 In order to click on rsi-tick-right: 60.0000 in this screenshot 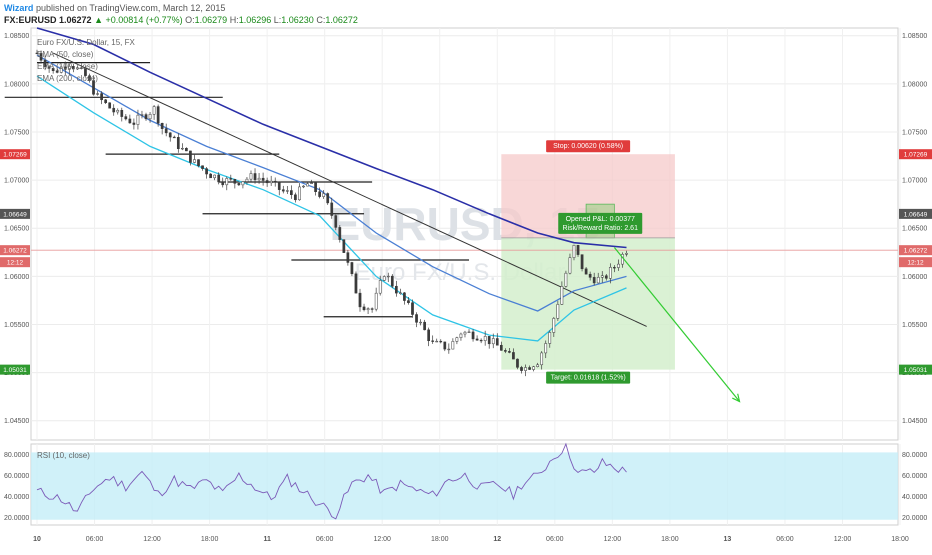, I will do `click(914, 476)`.